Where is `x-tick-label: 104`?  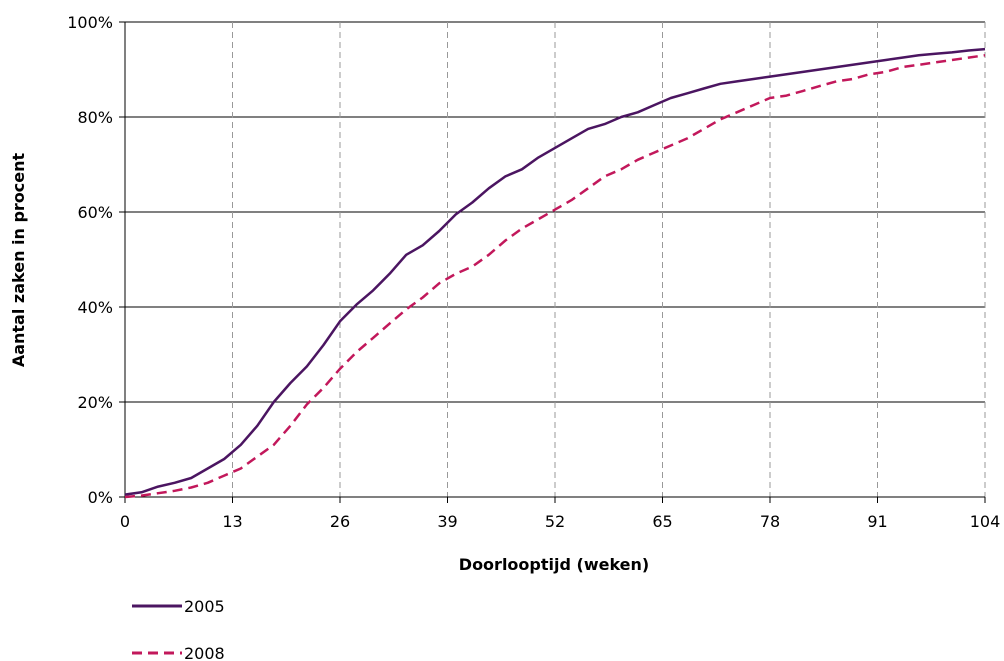
x-tick-label: 104 is located at coordinates (985, 521).